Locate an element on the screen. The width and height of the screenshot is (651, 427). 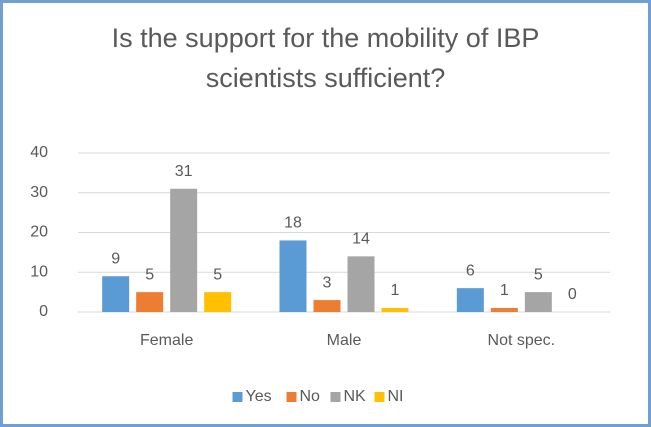
data-label: 0 is located at coordinates (572, 294).